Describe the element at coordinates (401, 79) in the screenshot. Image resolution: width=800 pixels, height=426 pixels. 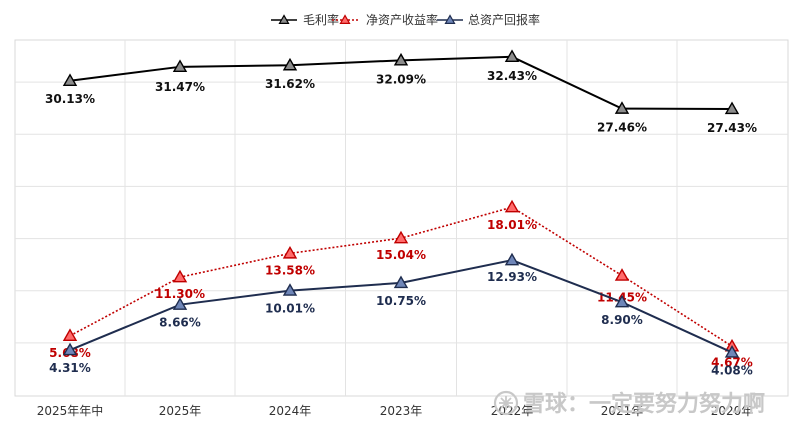
I see `data-label: 32.09%` at that location.